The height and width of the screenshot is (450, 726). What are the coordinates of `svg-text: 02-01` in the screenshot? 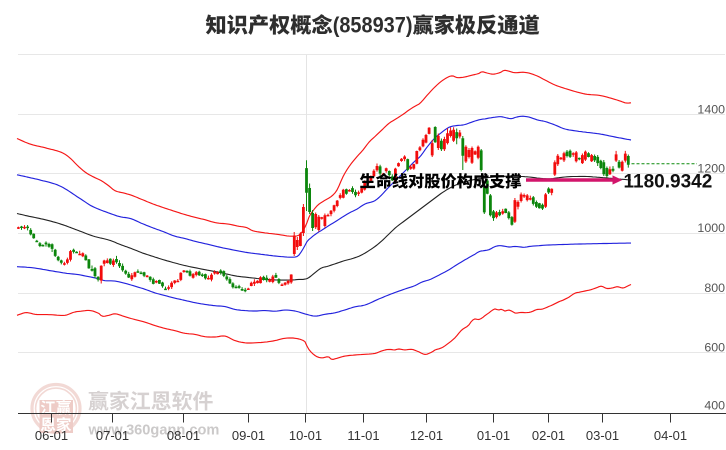 It's located at (548, 435).